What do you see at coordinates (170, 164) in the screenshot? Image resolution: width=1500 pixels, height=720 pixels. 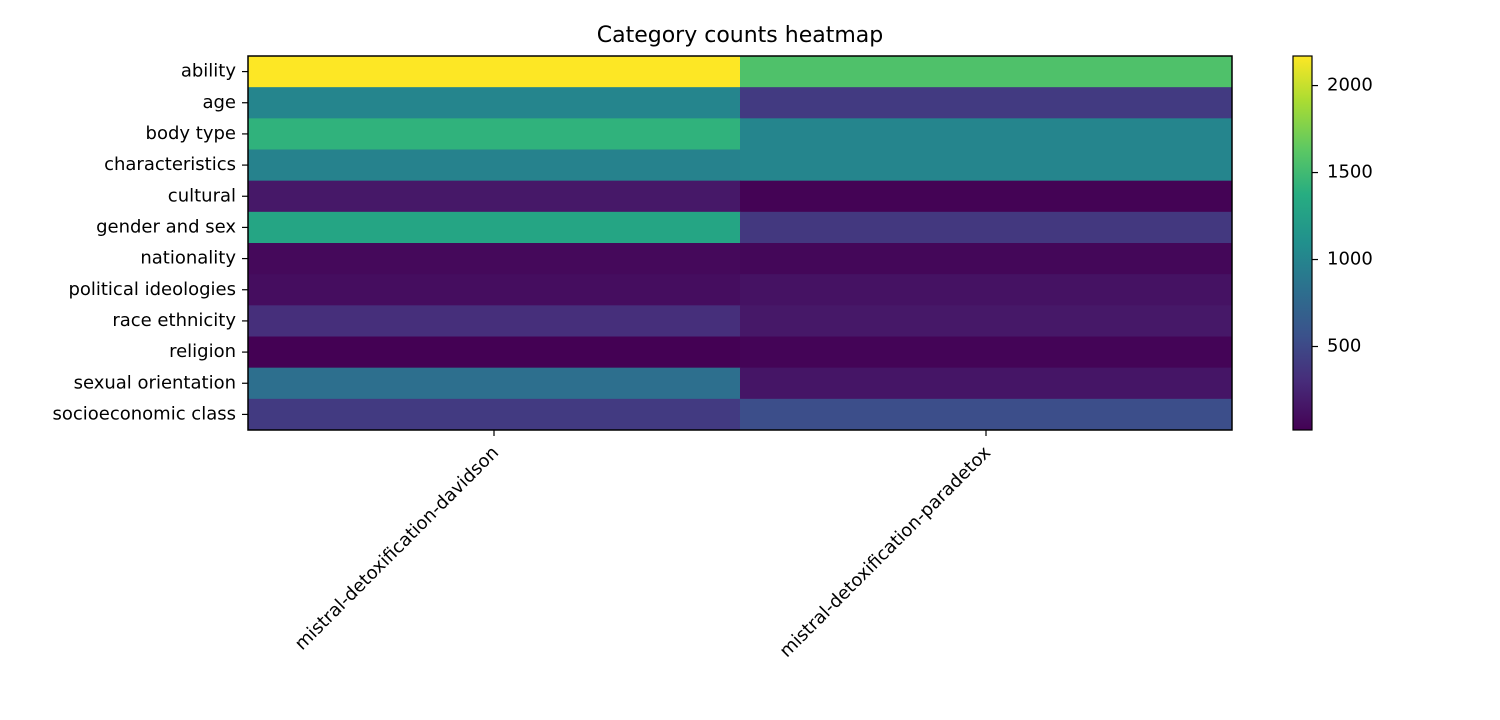 I see `y-tick-label: characteristics` at bounding box center [170, 164].